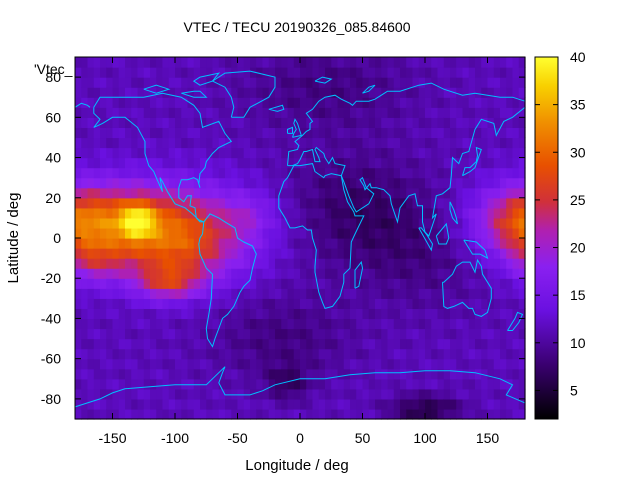 The width and height of the screenshot is (640, 480). Describe the element at coordinates (57, 238) in the screenshot. I see `y-tick-label: 0` at that location.